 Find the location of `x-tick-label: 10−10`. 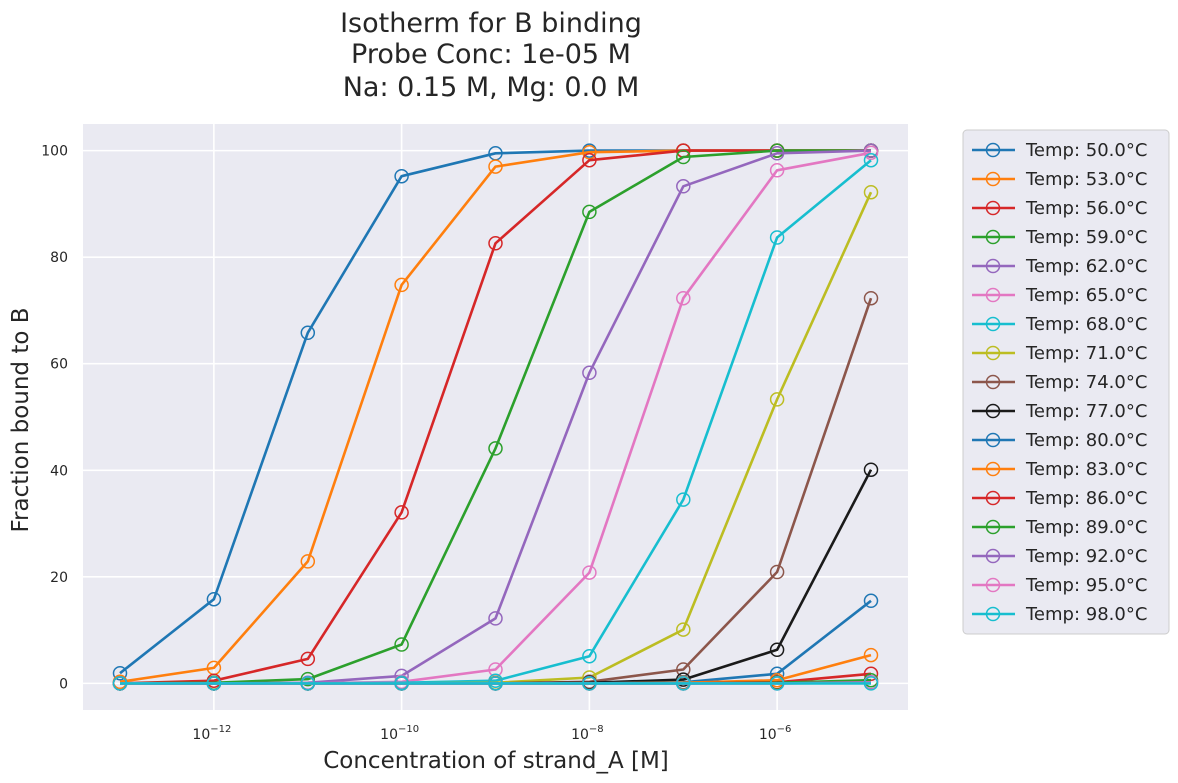

x-tick-label: 10−10 is located at coordinates (399, 733).